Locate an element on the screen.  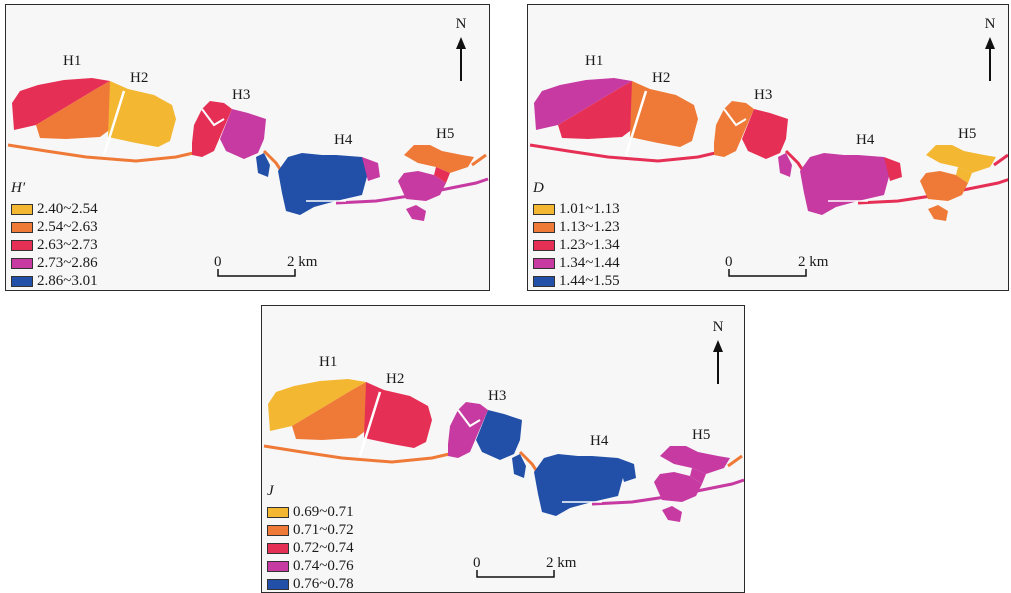
legend-item: 0.69~0.71 is located at coordinates (310, 512).